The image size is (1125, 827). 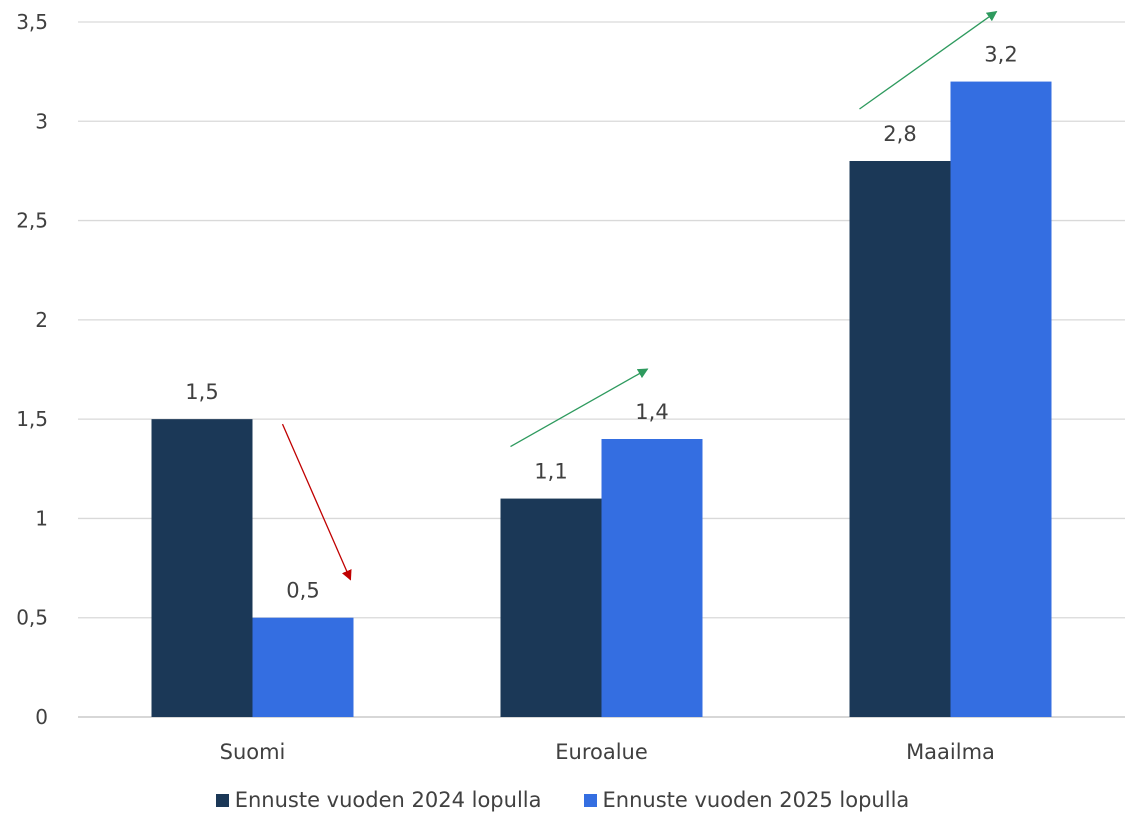 What do you see at coordinates (590, 800) in the screenshot?
I see `legend-swatch-2025` at bounding box center [590, 800].